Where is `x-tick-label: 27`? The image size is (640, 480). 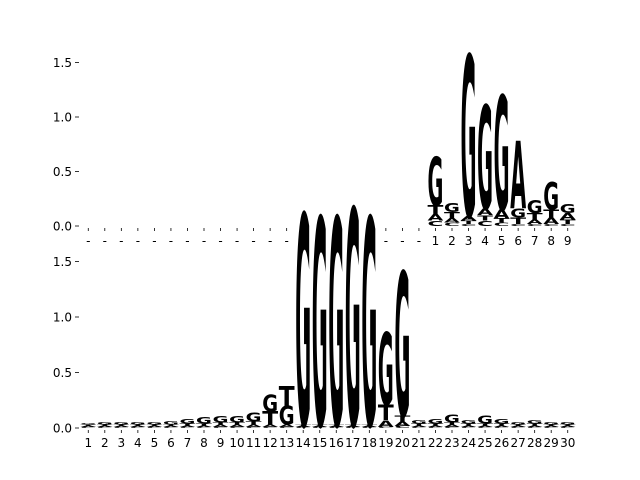 x-tick-label: 27 is located at coordinates (517, 443).